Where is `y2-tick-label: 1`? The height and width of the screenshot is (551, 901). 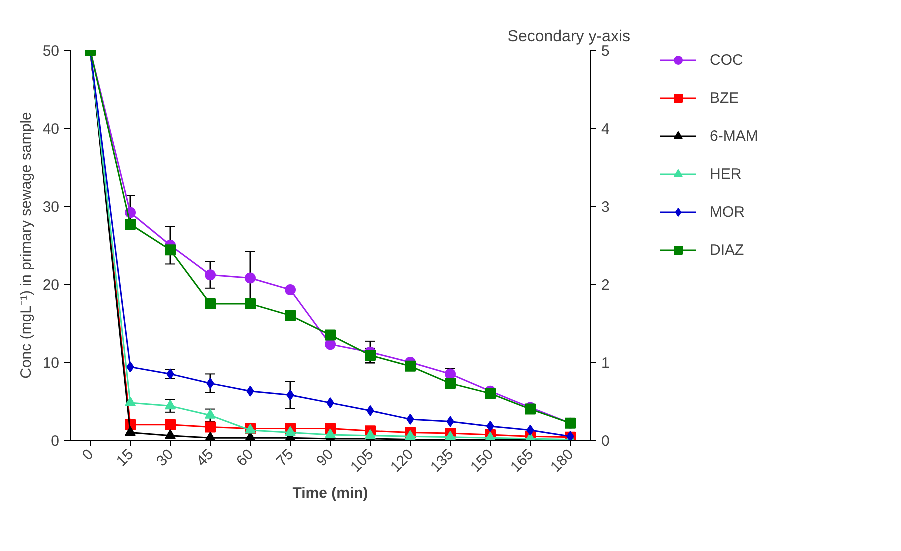 y2-tick-label: 1 is located at coordinates (606, 363).